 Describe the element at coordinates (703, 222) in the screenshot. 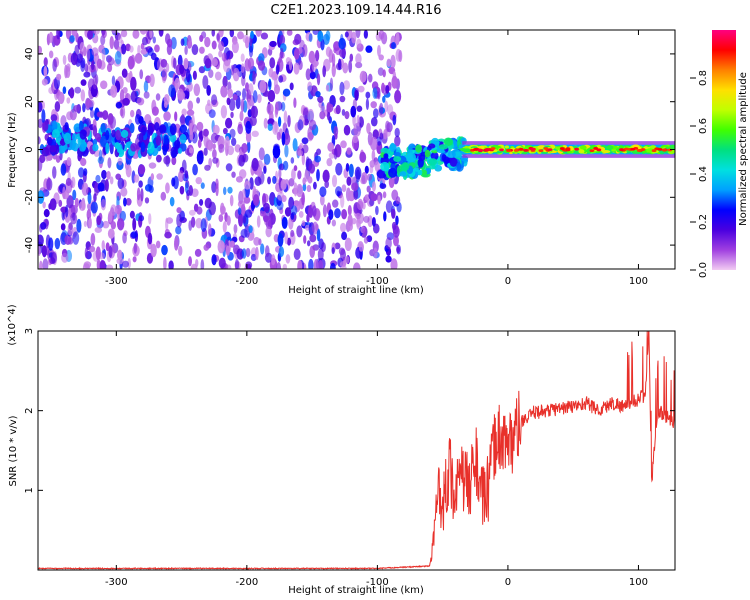

I see `colorbar-tick-label: 0.2` at that location.